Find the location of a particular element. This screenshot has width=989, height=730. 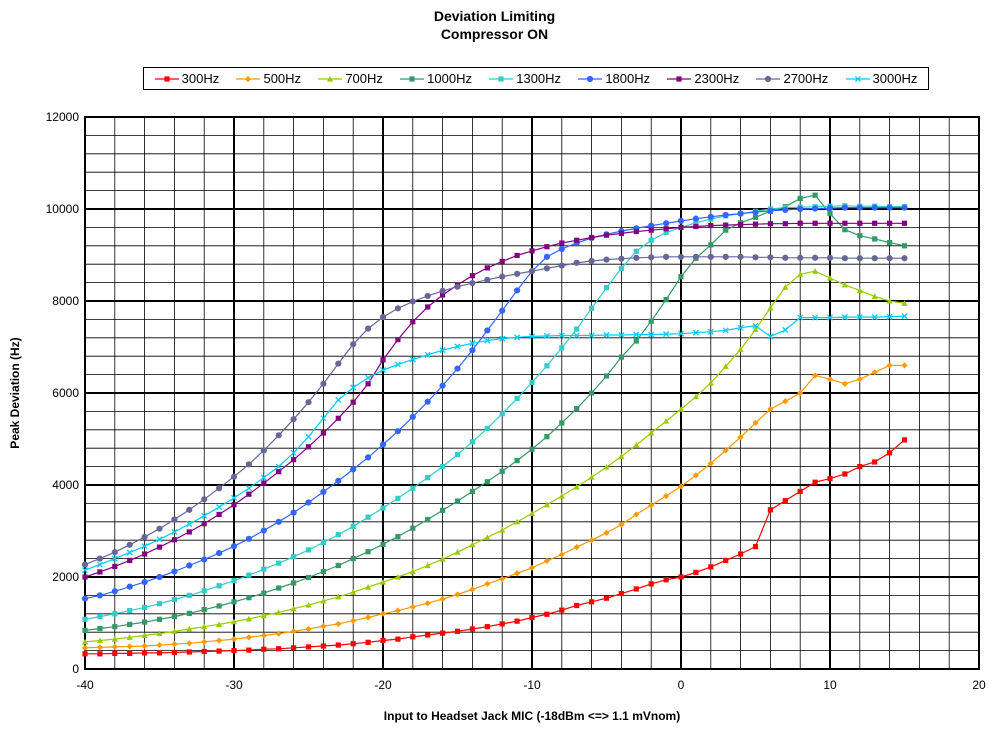

legend-item-2700hz: 2700Hz is located at coordinates (792, 78).